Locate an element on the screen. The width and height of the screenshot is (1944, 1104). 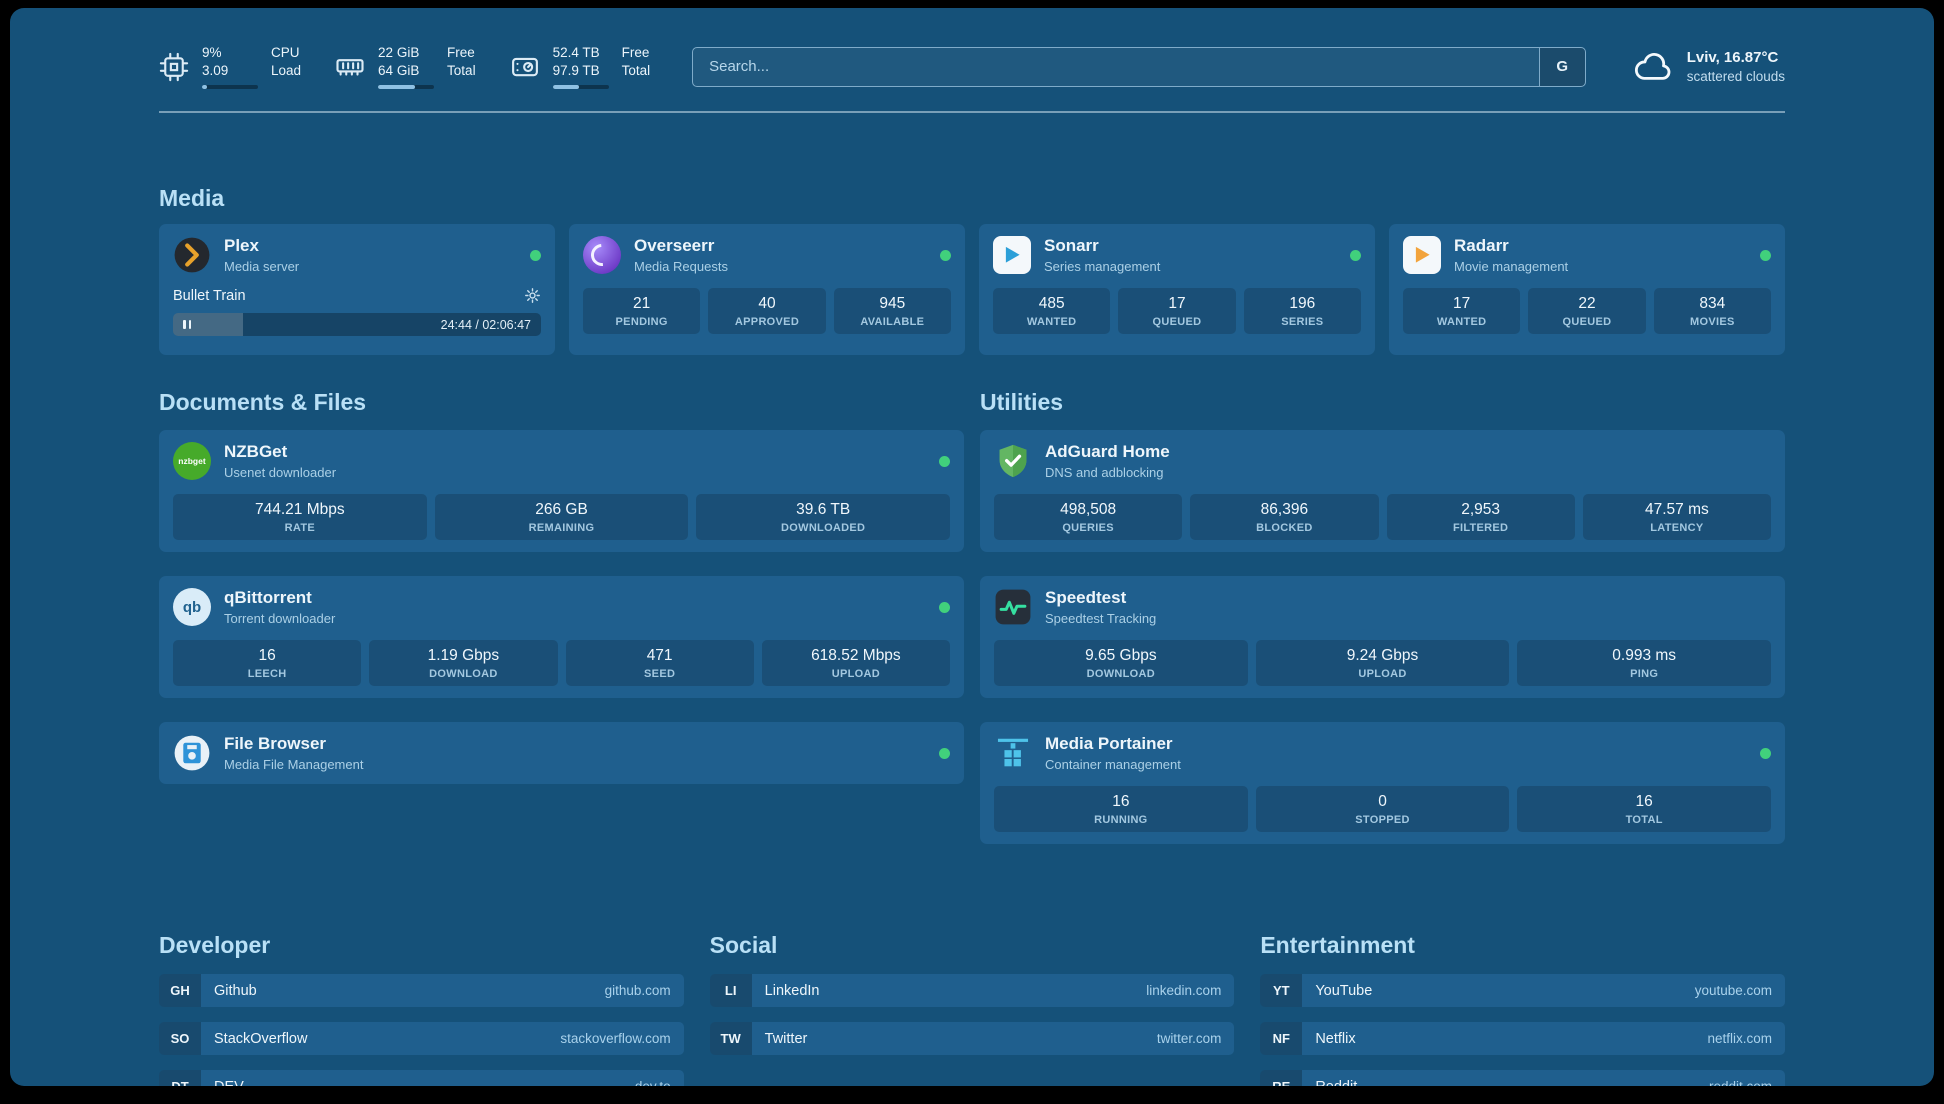
bookmark-stackoverflow: SO StackOverflow stackoverflow.com is located at coordinates (421, 1038).